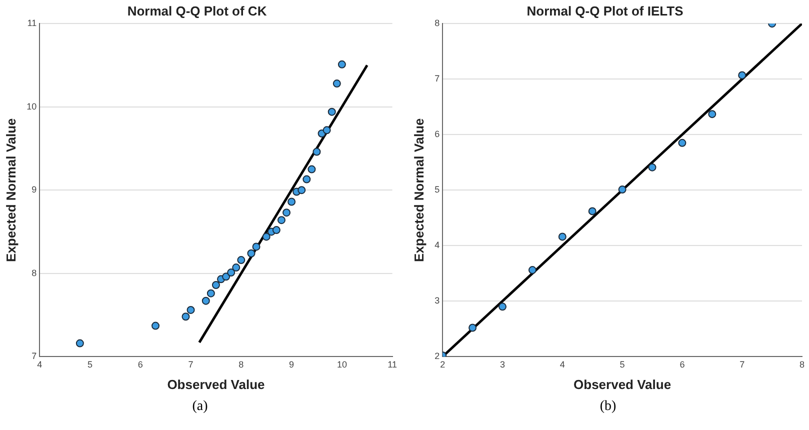  I want to click on y-tick-label: 11, so click(32, 23).